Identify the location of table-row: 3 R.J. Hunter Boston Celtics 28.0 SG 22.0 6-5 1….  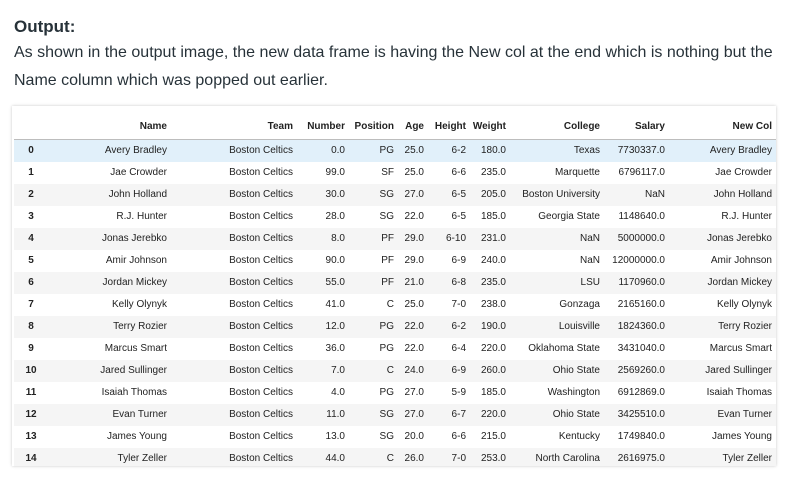
(395, 217).